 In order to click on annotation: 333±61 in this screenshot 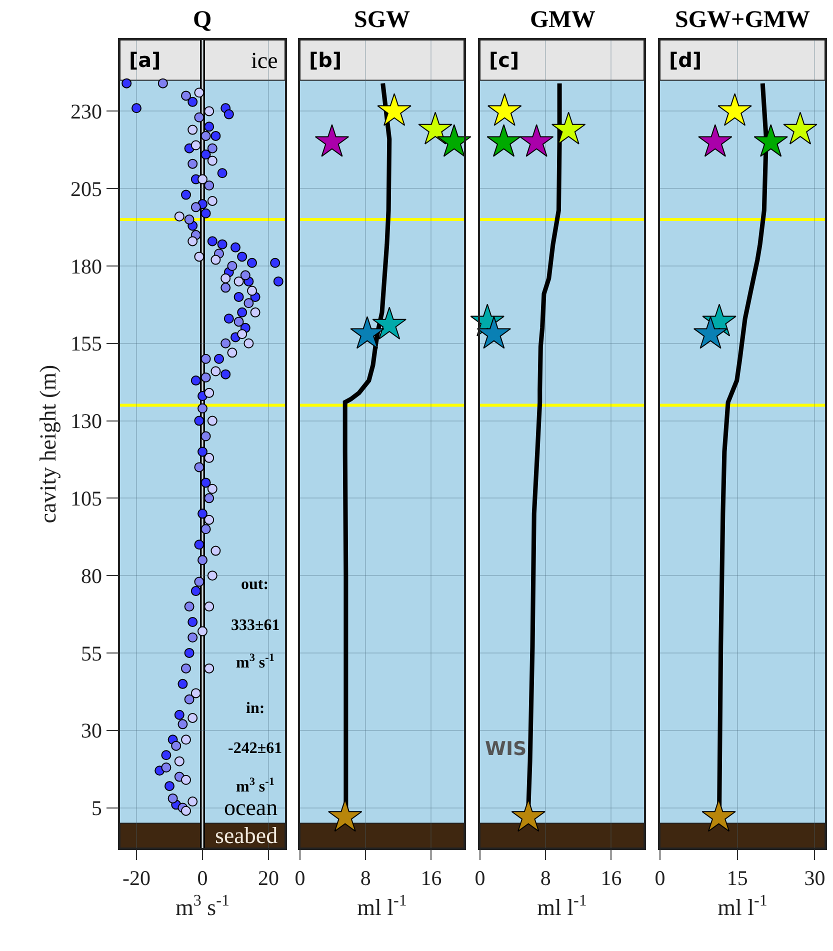, I will do `click(255, 625)`.